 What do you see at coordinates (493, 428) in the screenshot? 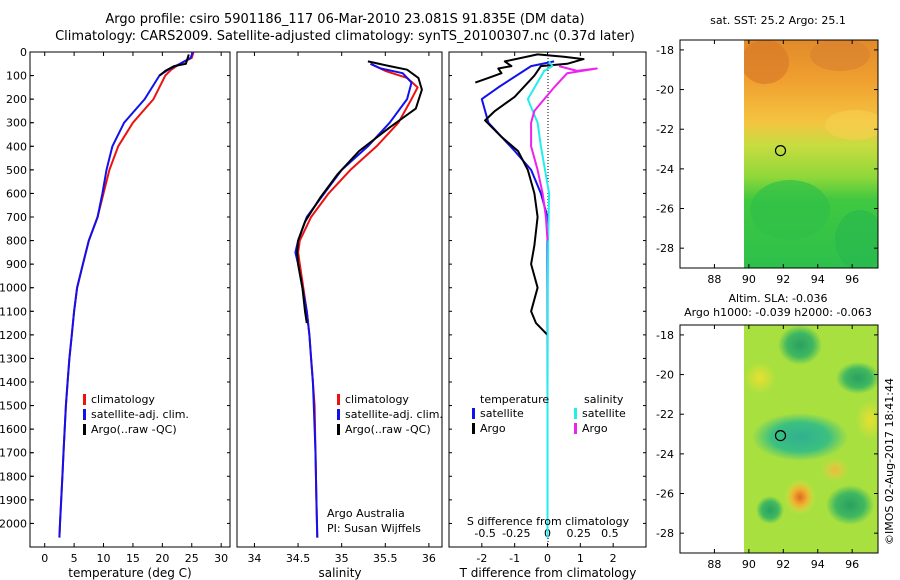
I see `legend-label-argo: Argo` at bounding box center [493, 428].